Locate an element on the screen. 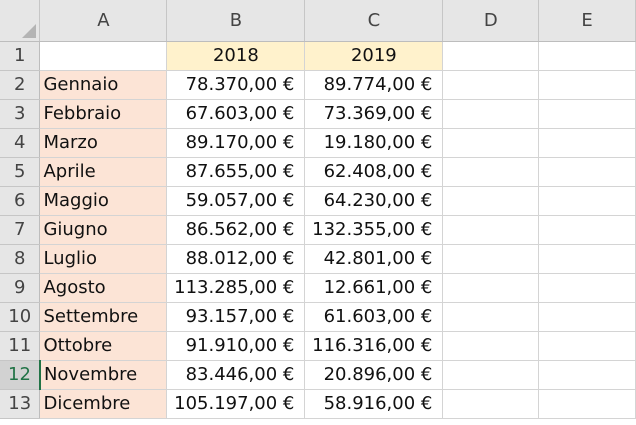 This screenshot has height=425, width=636. table-row: 3 Febbraio 67.603,00 €73.369,00 € is located at coordinates (318, 114).